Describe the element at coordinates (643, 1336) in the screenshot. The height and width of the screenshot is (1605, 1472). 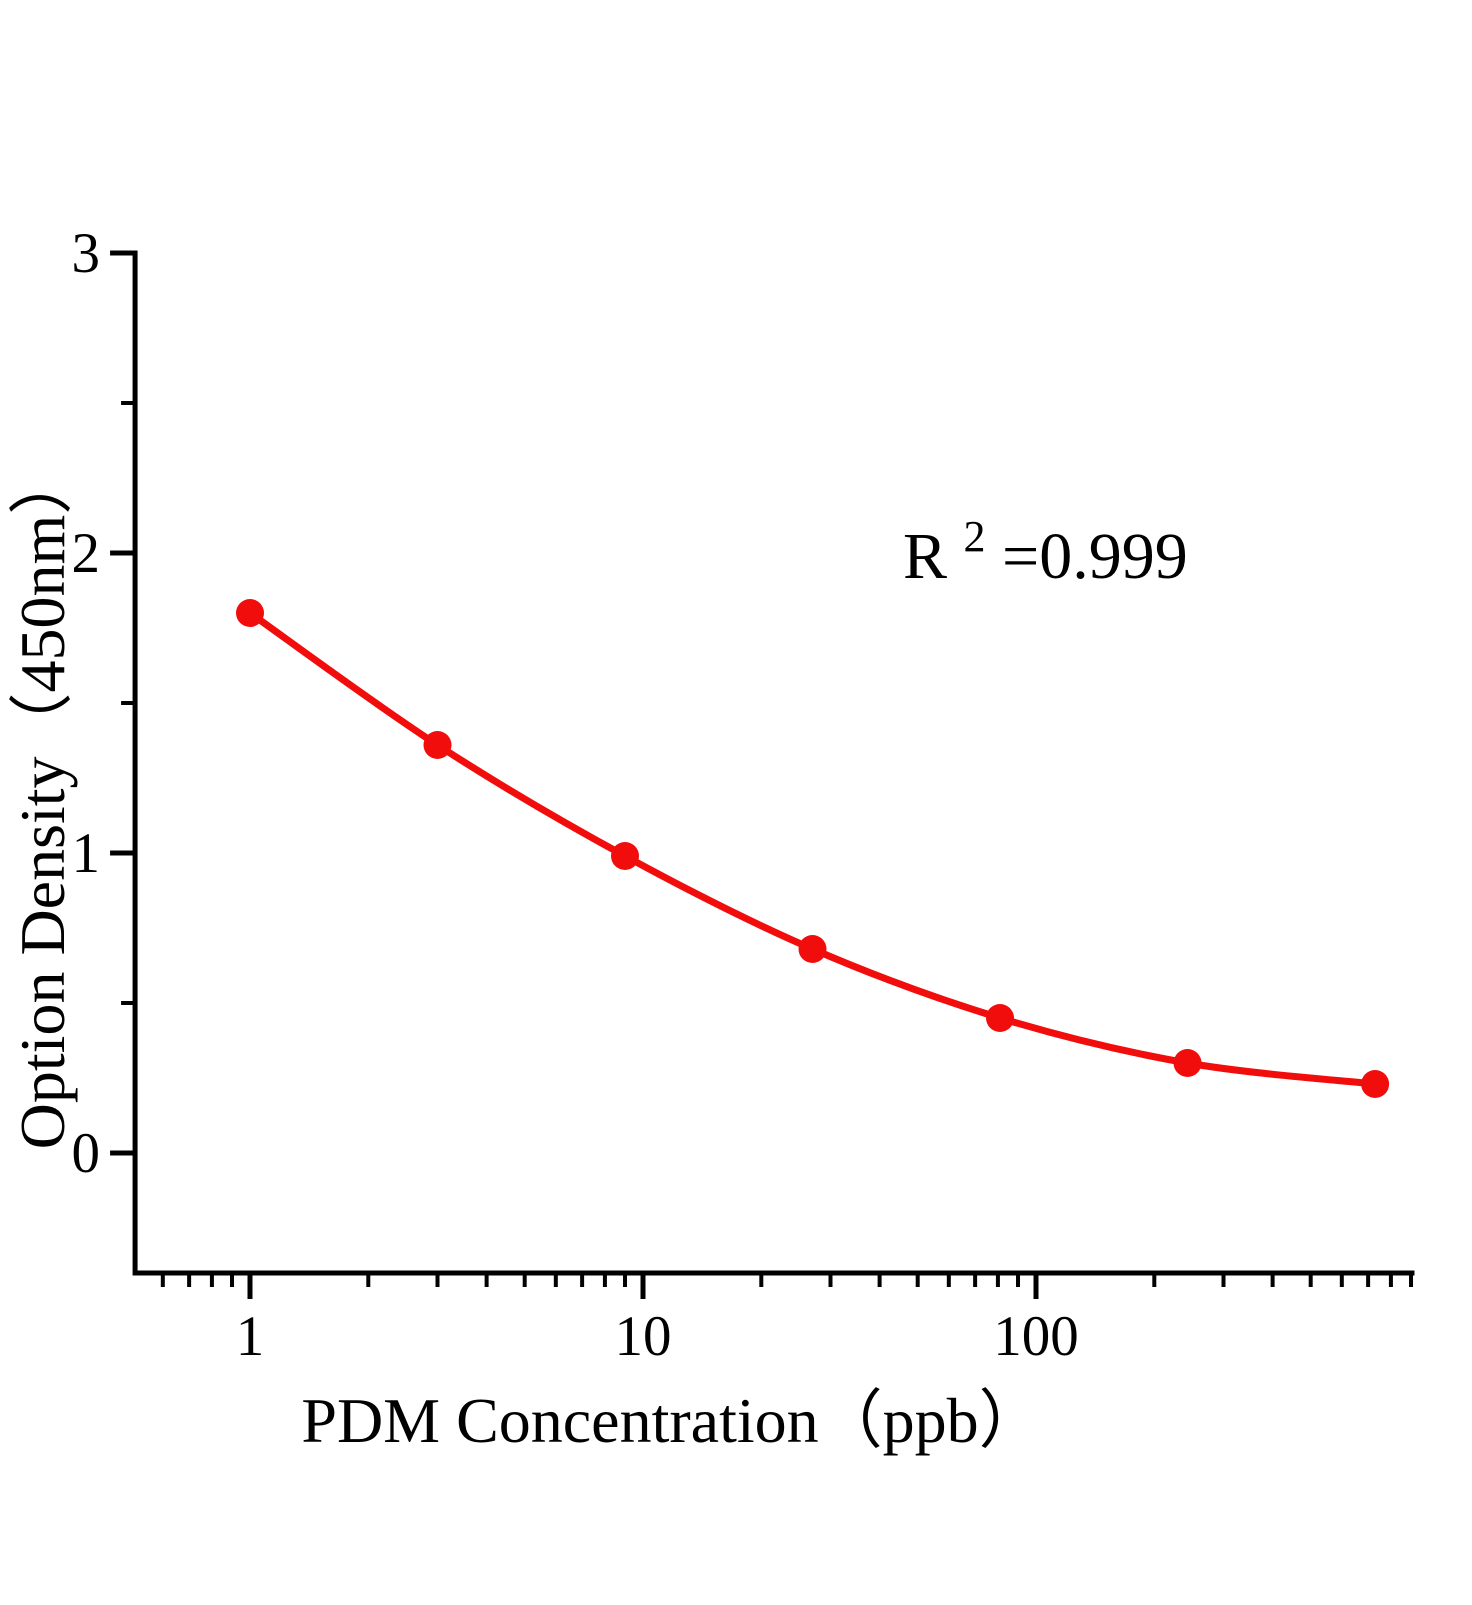
I see `x-tick-label: 10` at that location.